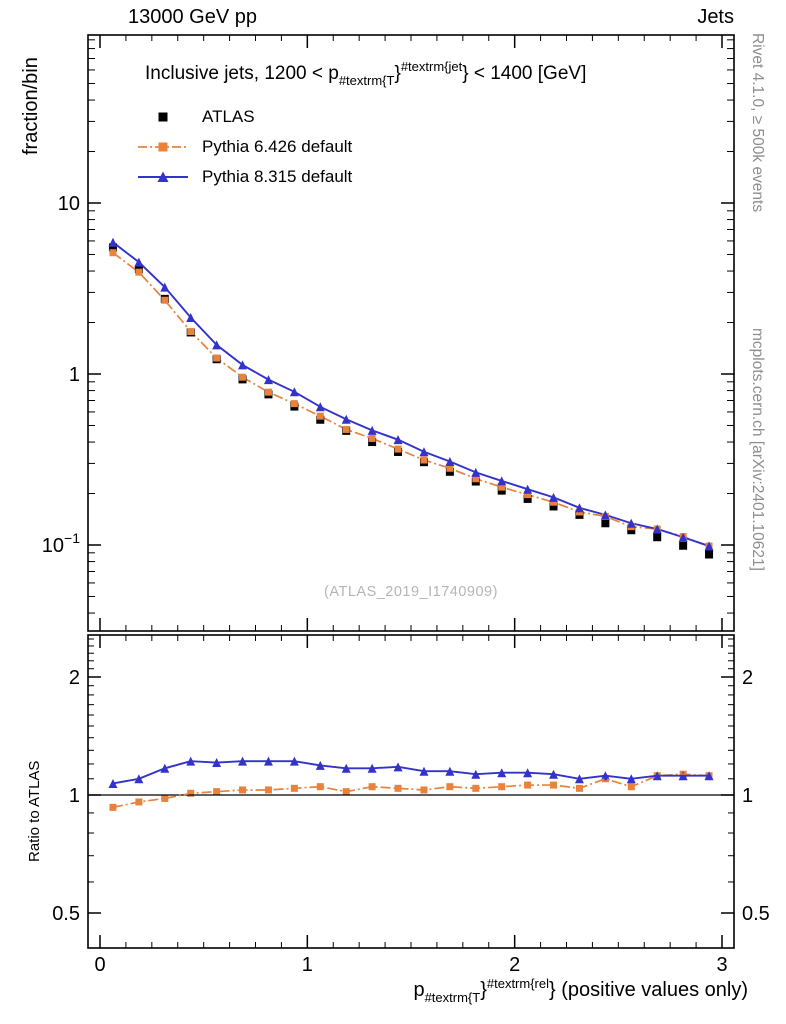  Describe the element at coordinates (411, 791) in the screenshot. I see `pythia6-ratio-line` at that location.